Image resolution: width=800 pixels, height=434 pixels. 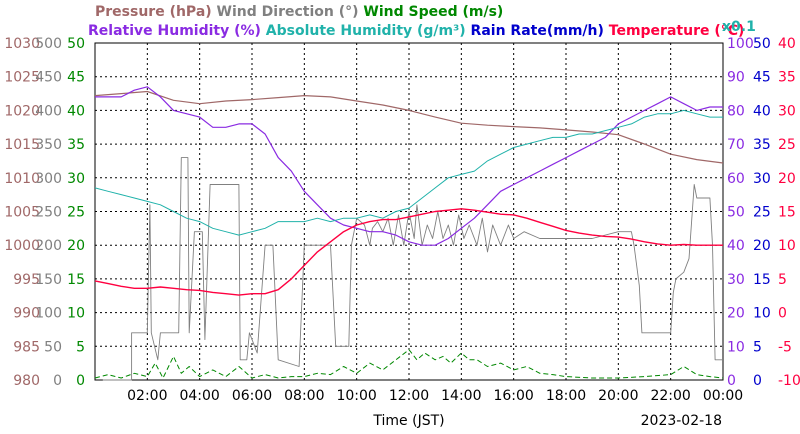 I want to click on rain_rate-tick-label: 35, so click(x=762, y=145).